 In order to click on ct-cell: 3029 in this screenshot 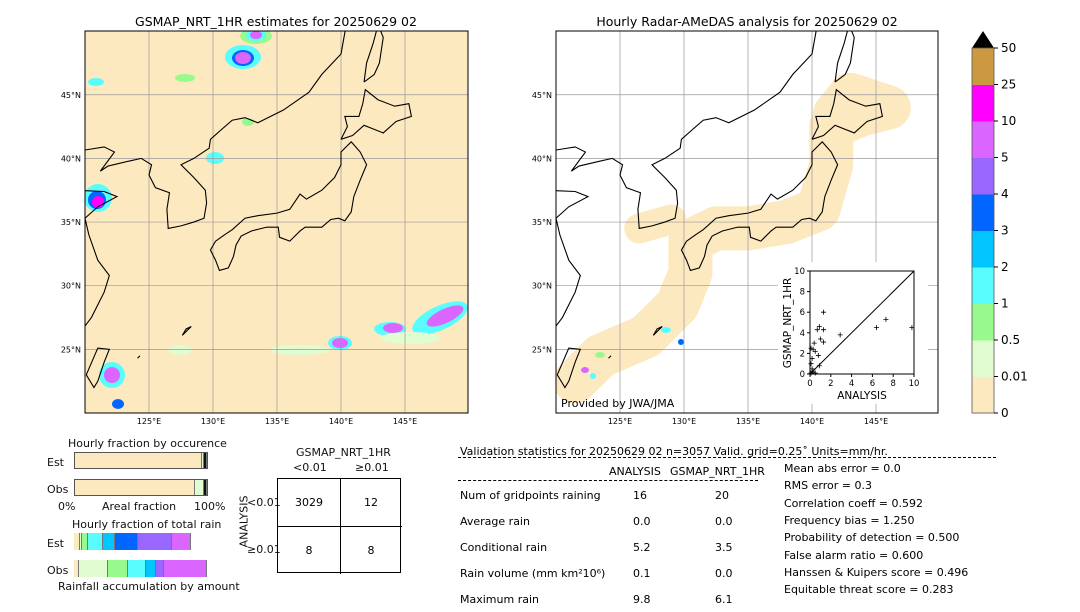, I will do `click(309, 503)`.